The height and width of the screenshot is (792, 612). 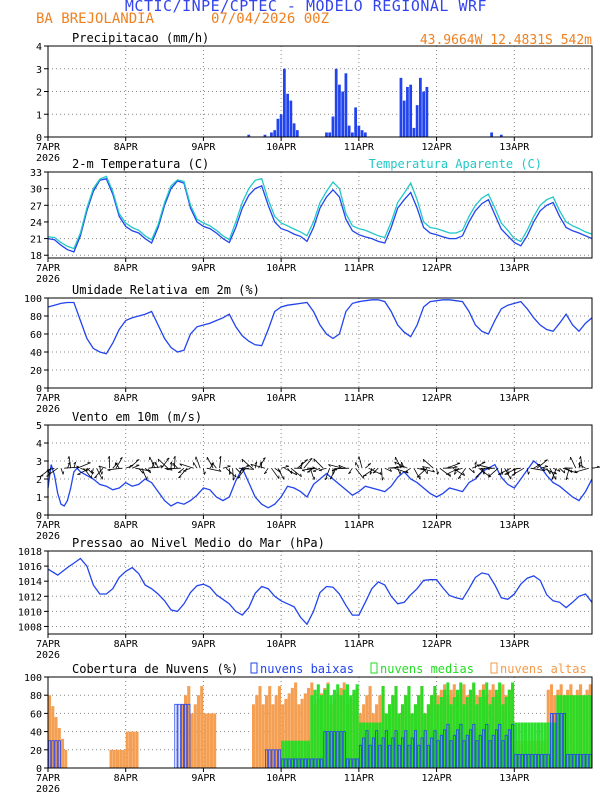 I want to click on legend-label: nuvens baixas, so click(x=307, y=669).